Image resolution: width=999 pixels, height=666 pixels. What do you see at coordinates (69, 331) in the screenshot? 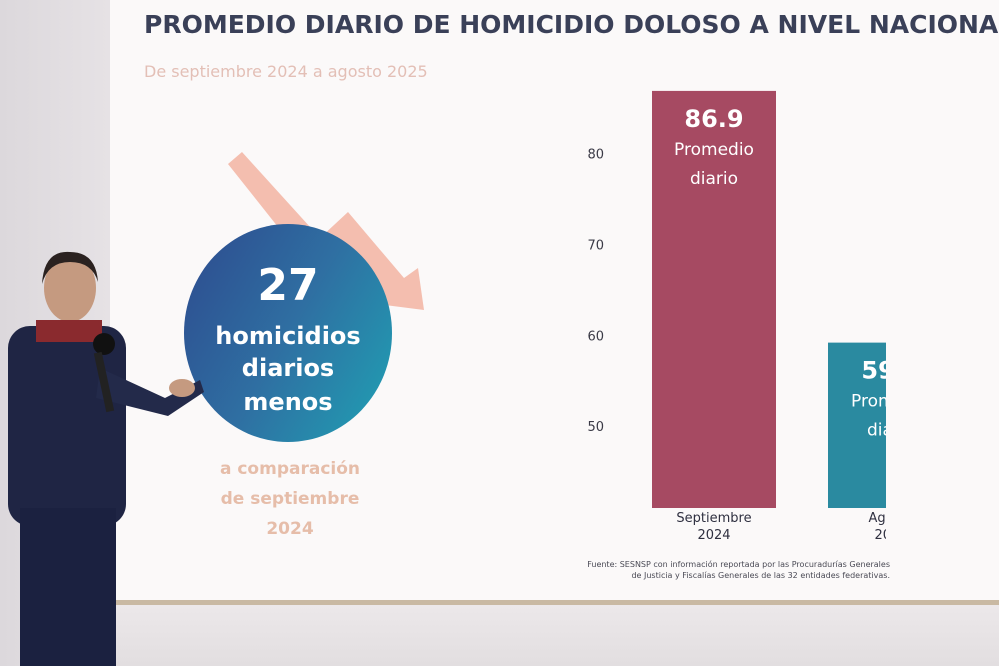
I see `presenter-scarf` at bounding box center [69, 331].